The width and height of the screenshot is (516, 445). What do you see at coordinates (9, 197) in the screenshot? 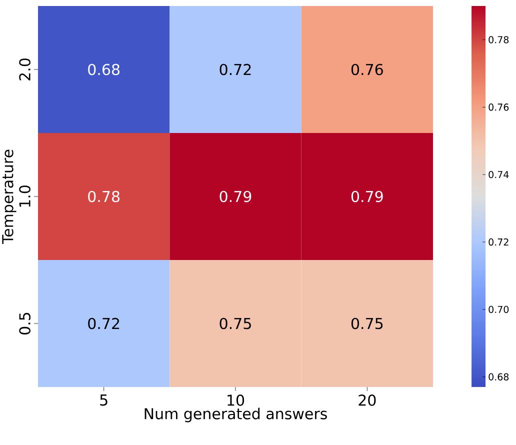
I see `y-axis-title: Temperature` at bounding box center [9, 197].